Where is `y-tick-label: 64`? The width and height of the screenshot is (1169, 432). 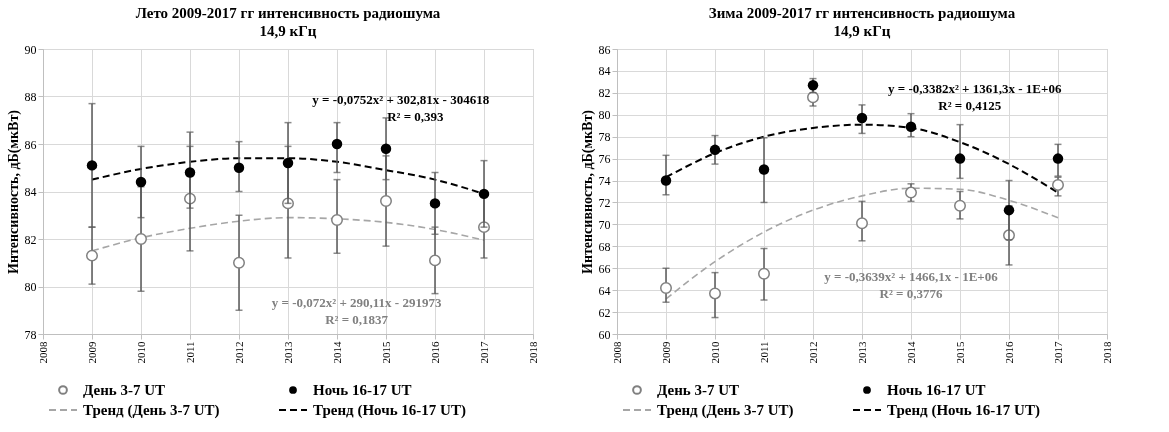
y-tick-label: 64 is located at coordinates (604, 290).